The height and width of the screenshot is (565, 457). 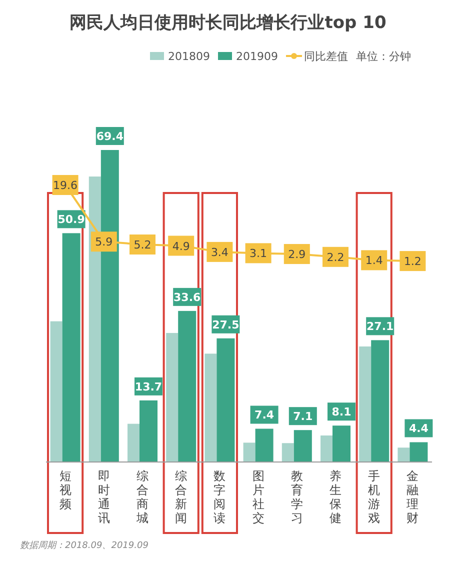 What do you see at coordinates (142, 497) in the screenshot?
I see `x-tick-label: 综合商城` at bounding box center [142, 497].